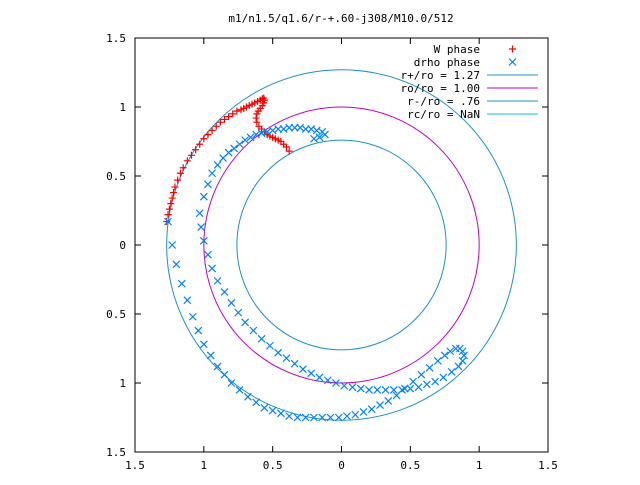  Describe the element at coordinates (341, 245) in the screenshot. I see `reference-circle` at that location.